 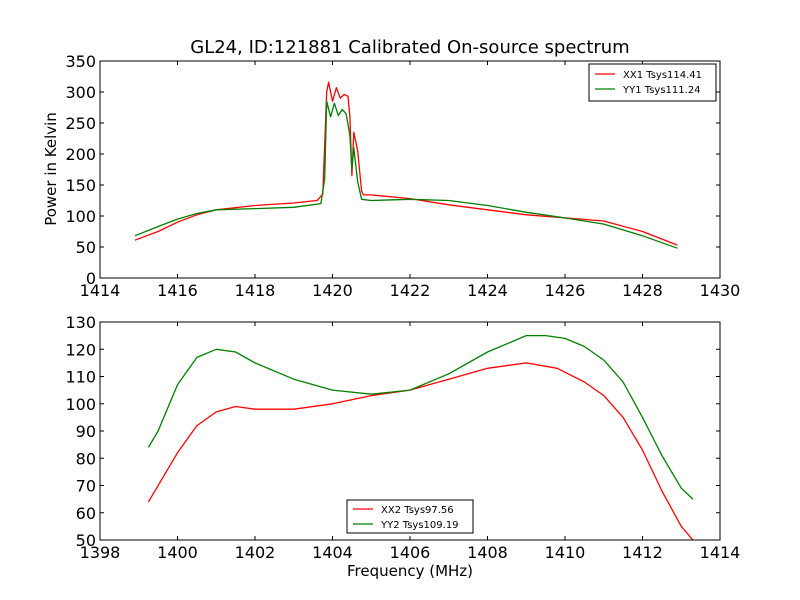 I want to click on x-tick-label: 1402, so click(x=255, y=552).